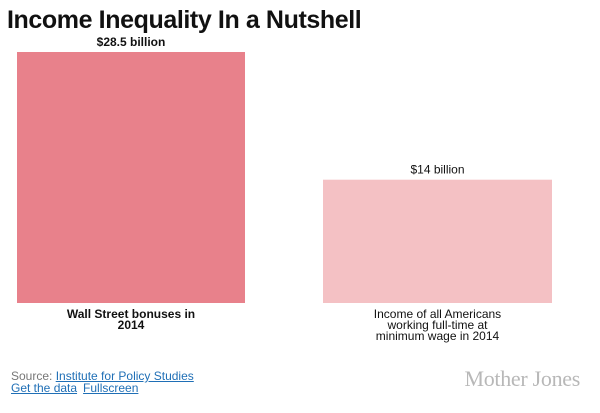 Image resolution: width=600 pixels, height=413 pixels. What do you see at coordinates (437, 314) in the screenshot?
I see `bar-2-category-label-line-1: Income of all Americans` at bounding box center [437, 314].